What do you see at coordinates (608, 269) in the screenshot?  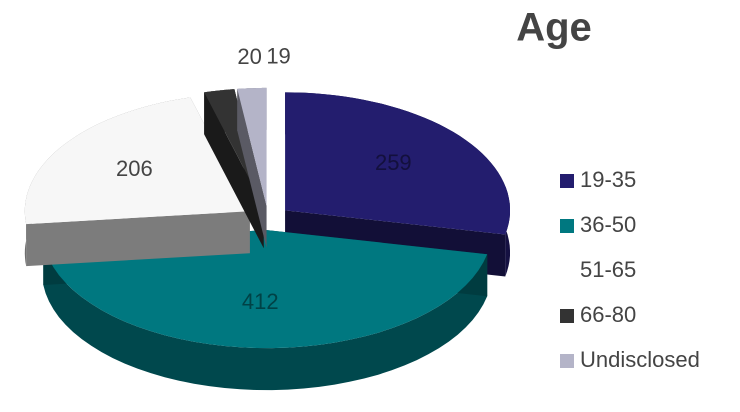 I see `legend-label: 51-65` at bounding box center [608, 269].